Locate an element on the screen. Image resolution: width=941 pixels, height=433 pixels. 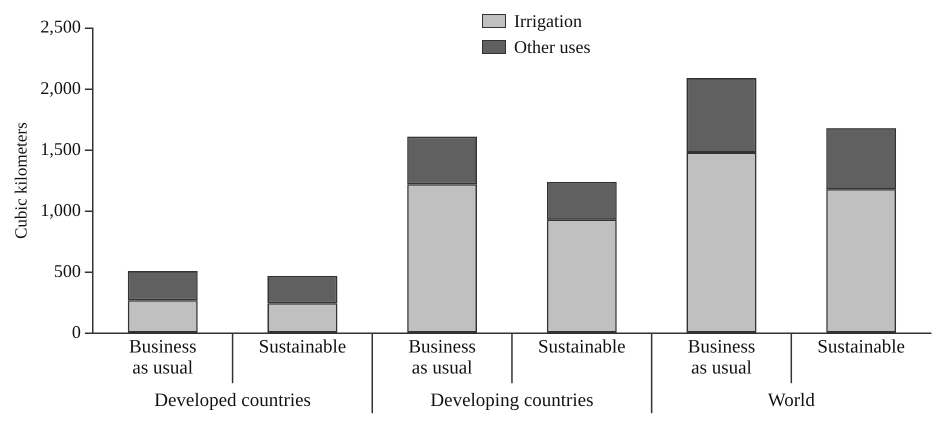
text: Developed countries is located at coordinates (232, 401).